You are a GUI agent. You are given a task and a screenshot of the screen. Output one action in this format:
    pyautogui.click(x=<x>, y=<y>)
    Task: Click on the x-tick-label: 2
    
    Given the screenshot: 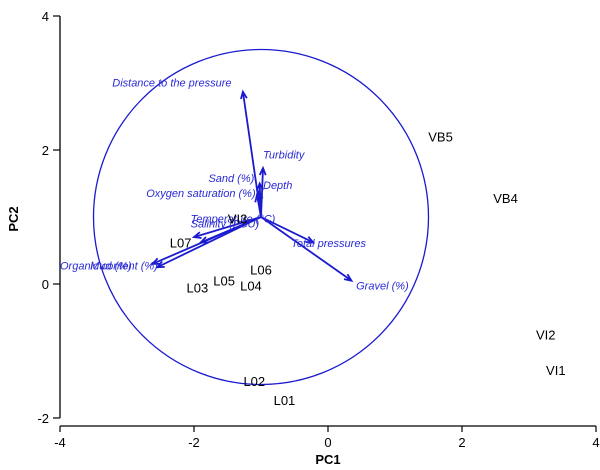 What is the action you would take?
    pyautogui.click(x=461, y=442)
    